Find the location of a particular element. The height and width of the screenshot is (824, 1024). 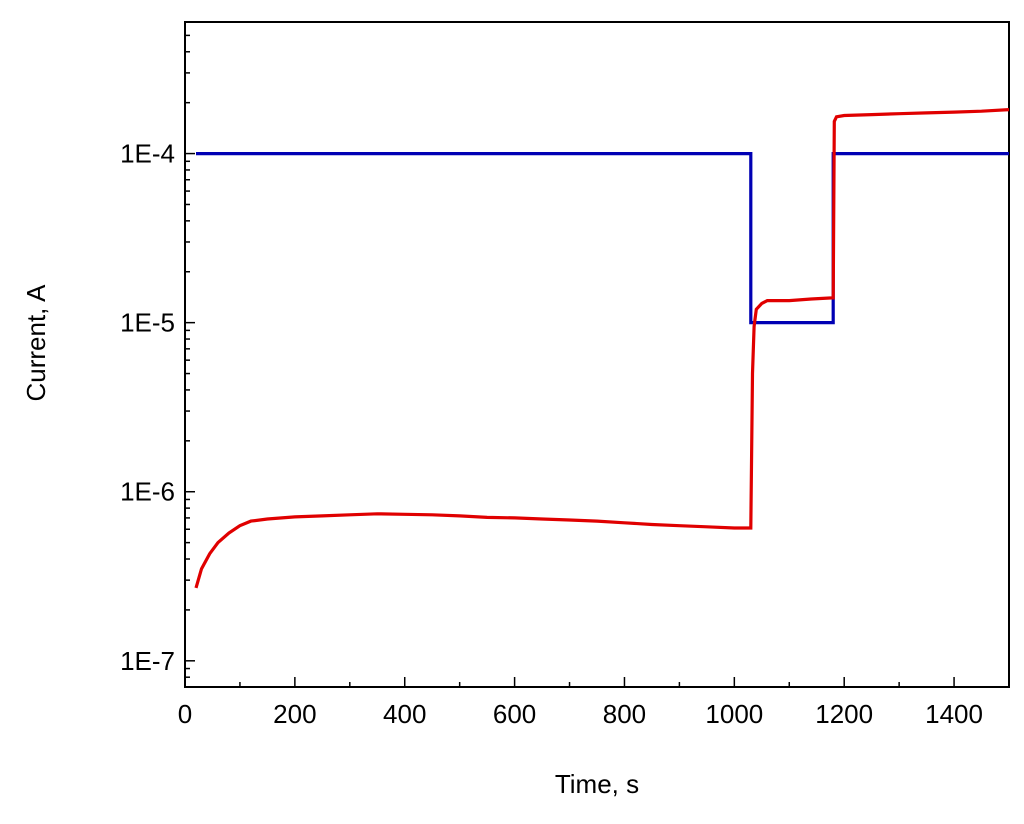

y-axis-title: Current, A is located at coordinates (36, 343).